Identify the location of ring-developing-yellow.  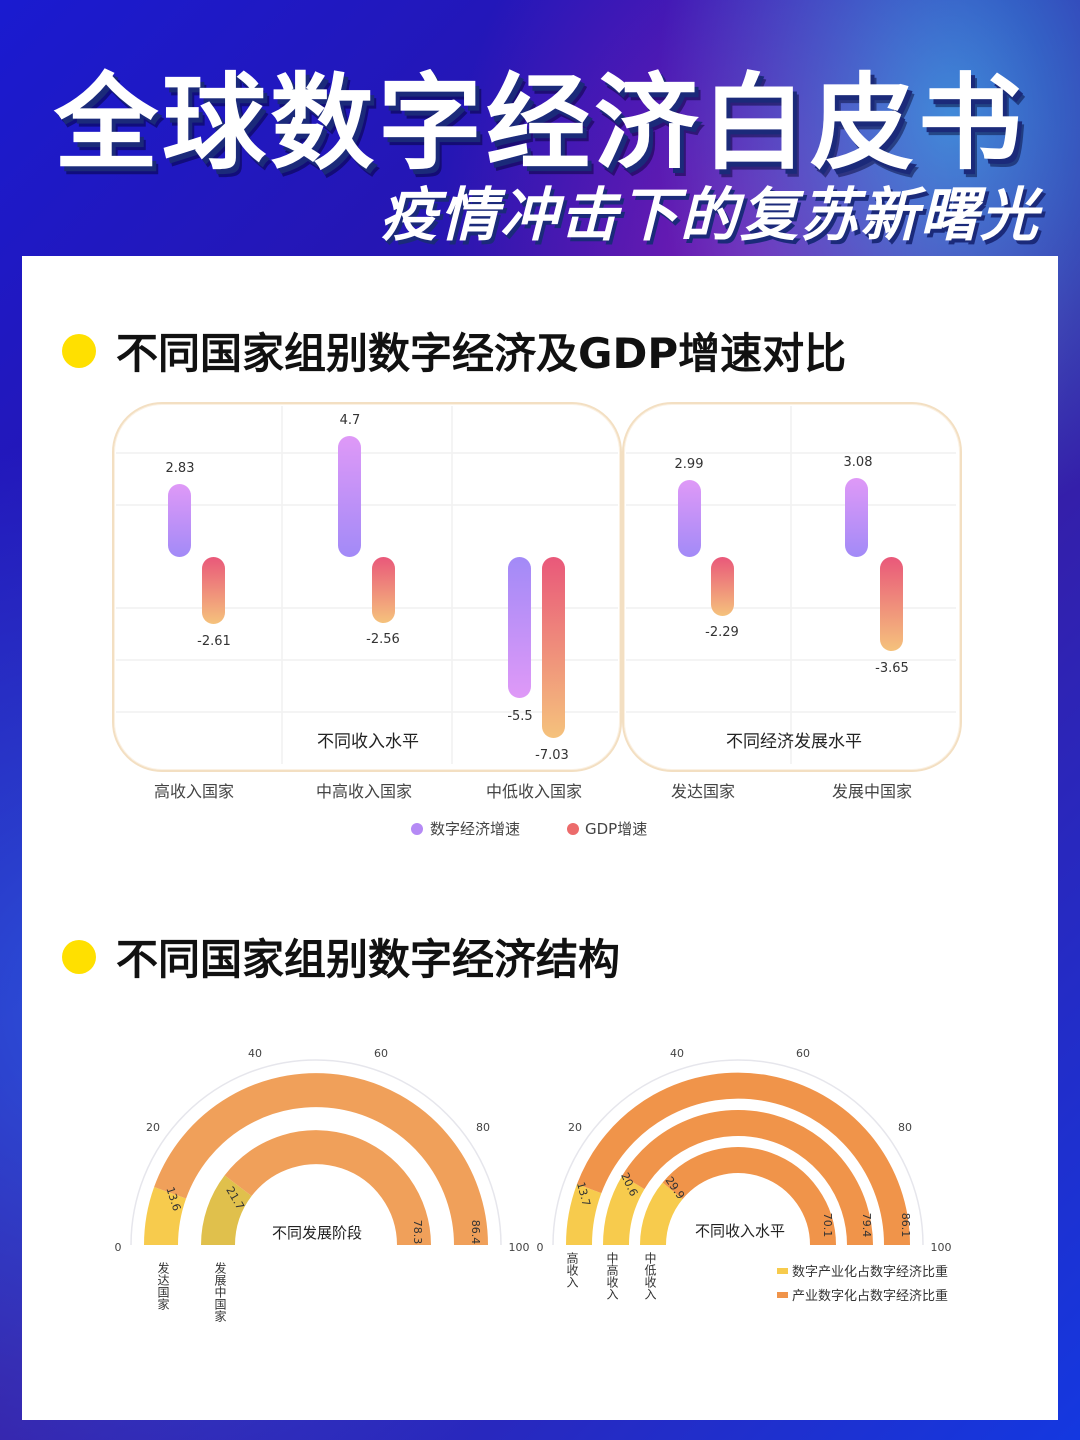
(226, 1210).